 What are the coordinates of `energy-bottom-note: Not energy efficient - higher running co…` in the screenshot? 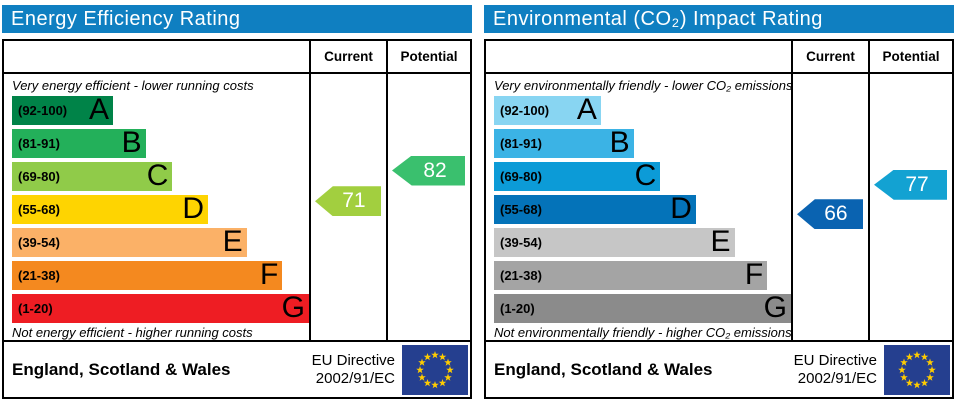 It's located at (132, 332).